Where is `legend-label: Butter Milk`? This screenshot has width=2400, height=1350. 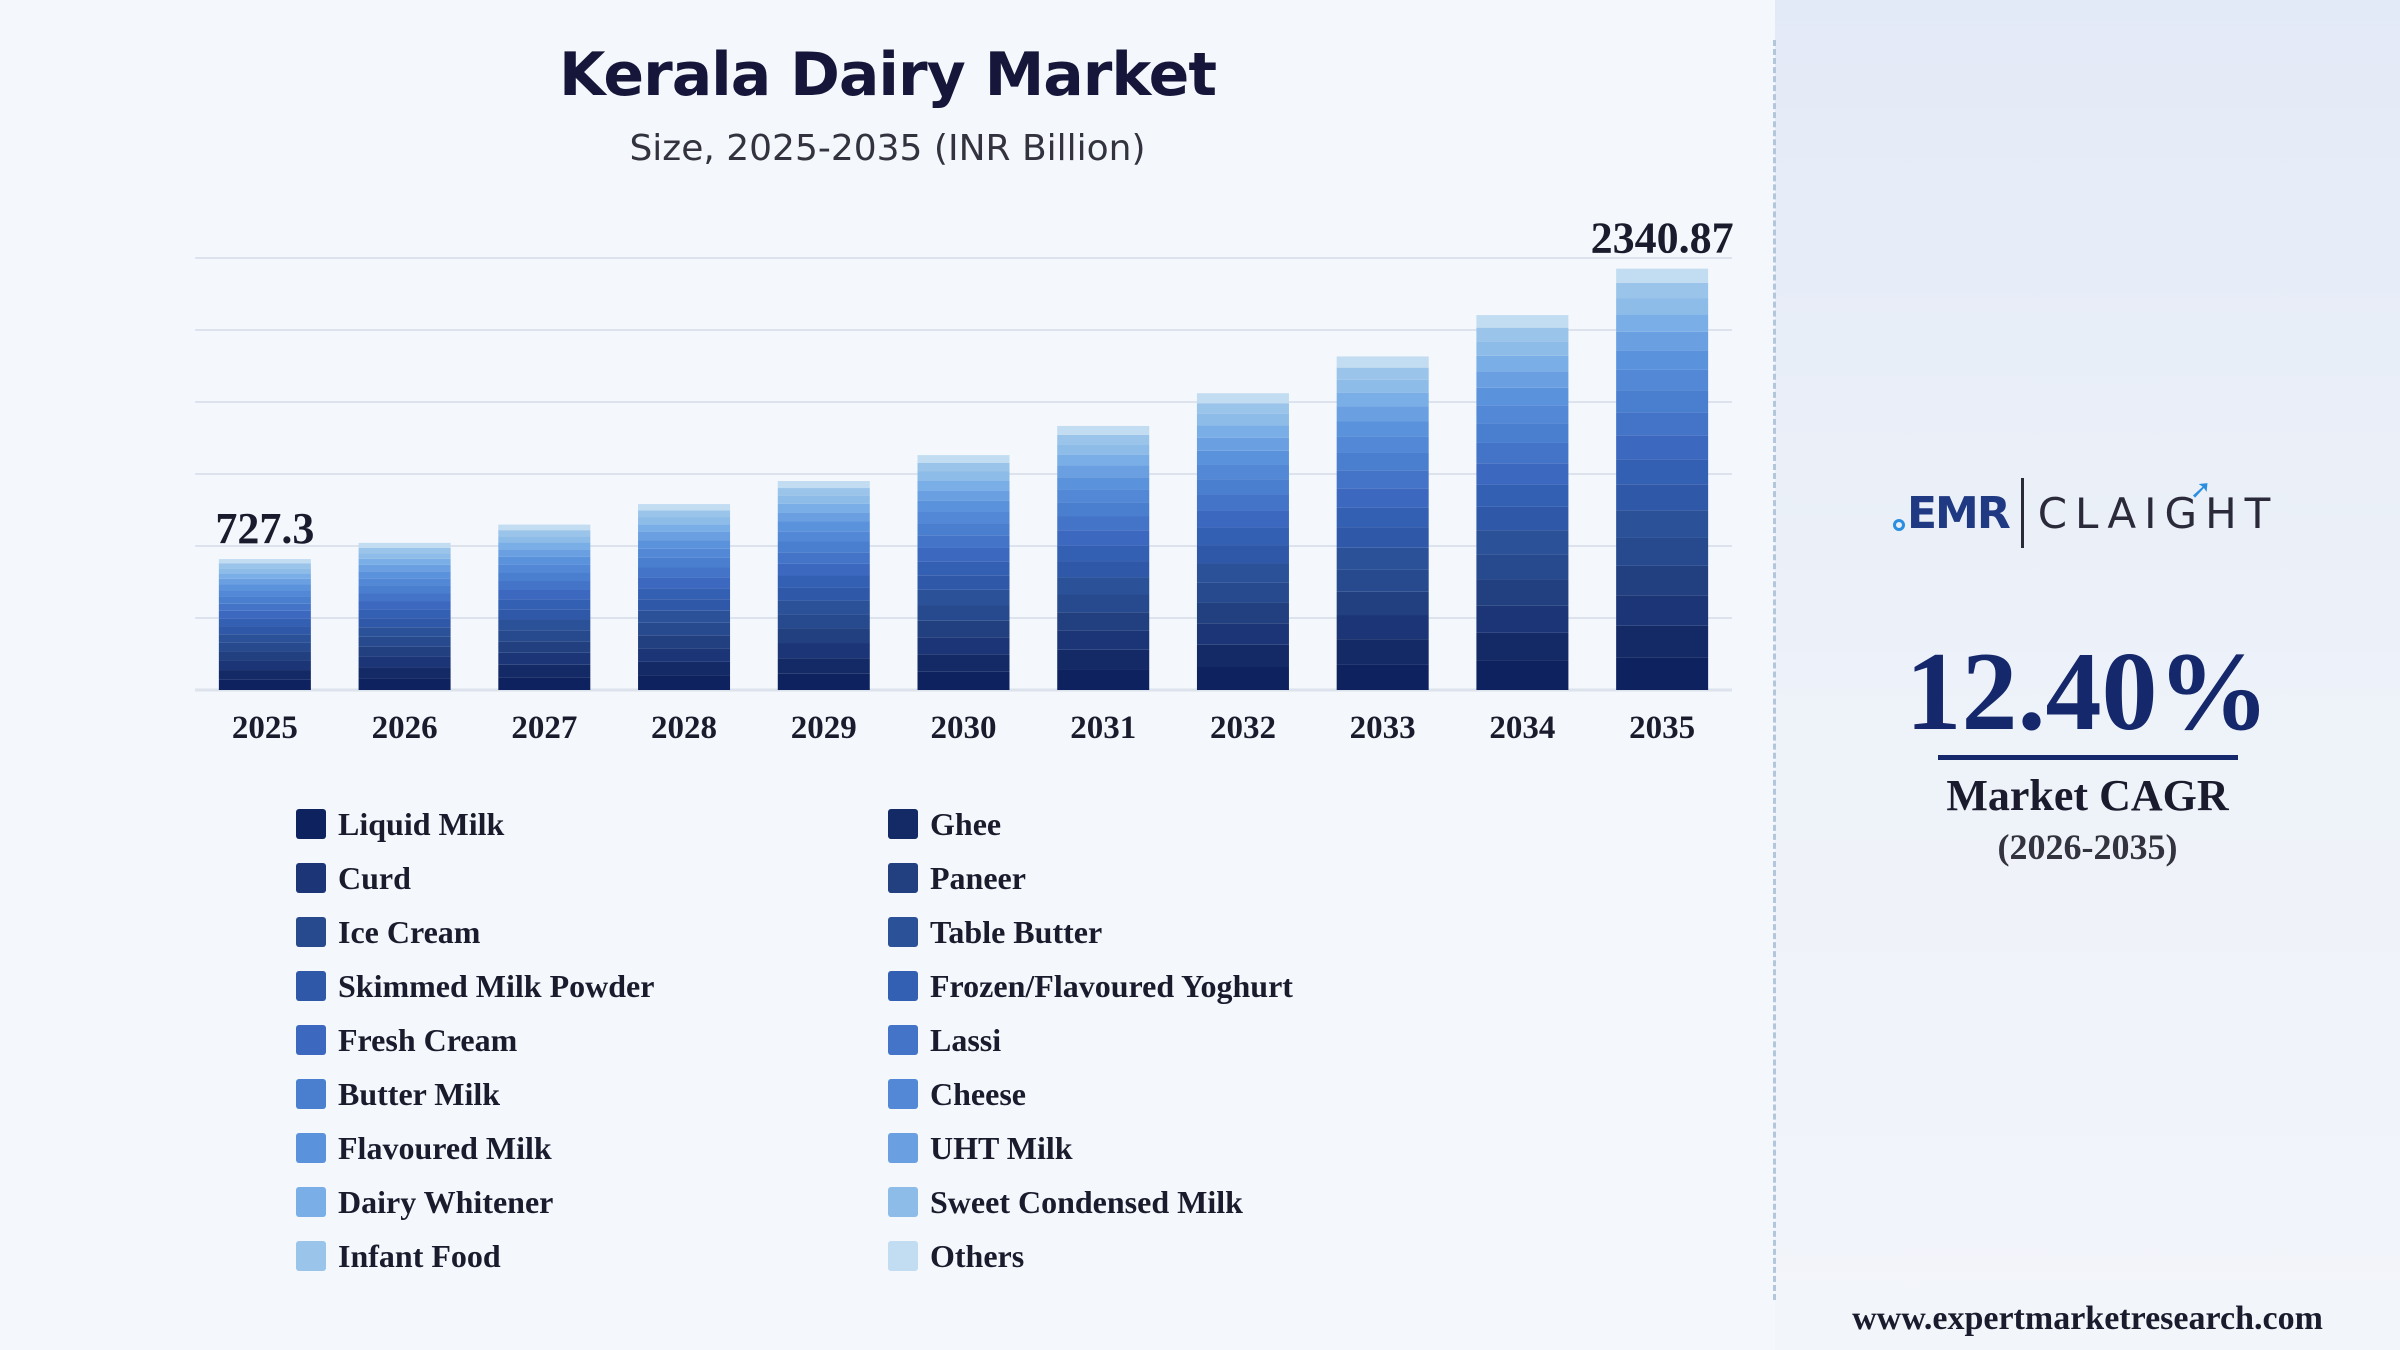
legend-label: Butter Milk is located at coordinates (419, 1093).